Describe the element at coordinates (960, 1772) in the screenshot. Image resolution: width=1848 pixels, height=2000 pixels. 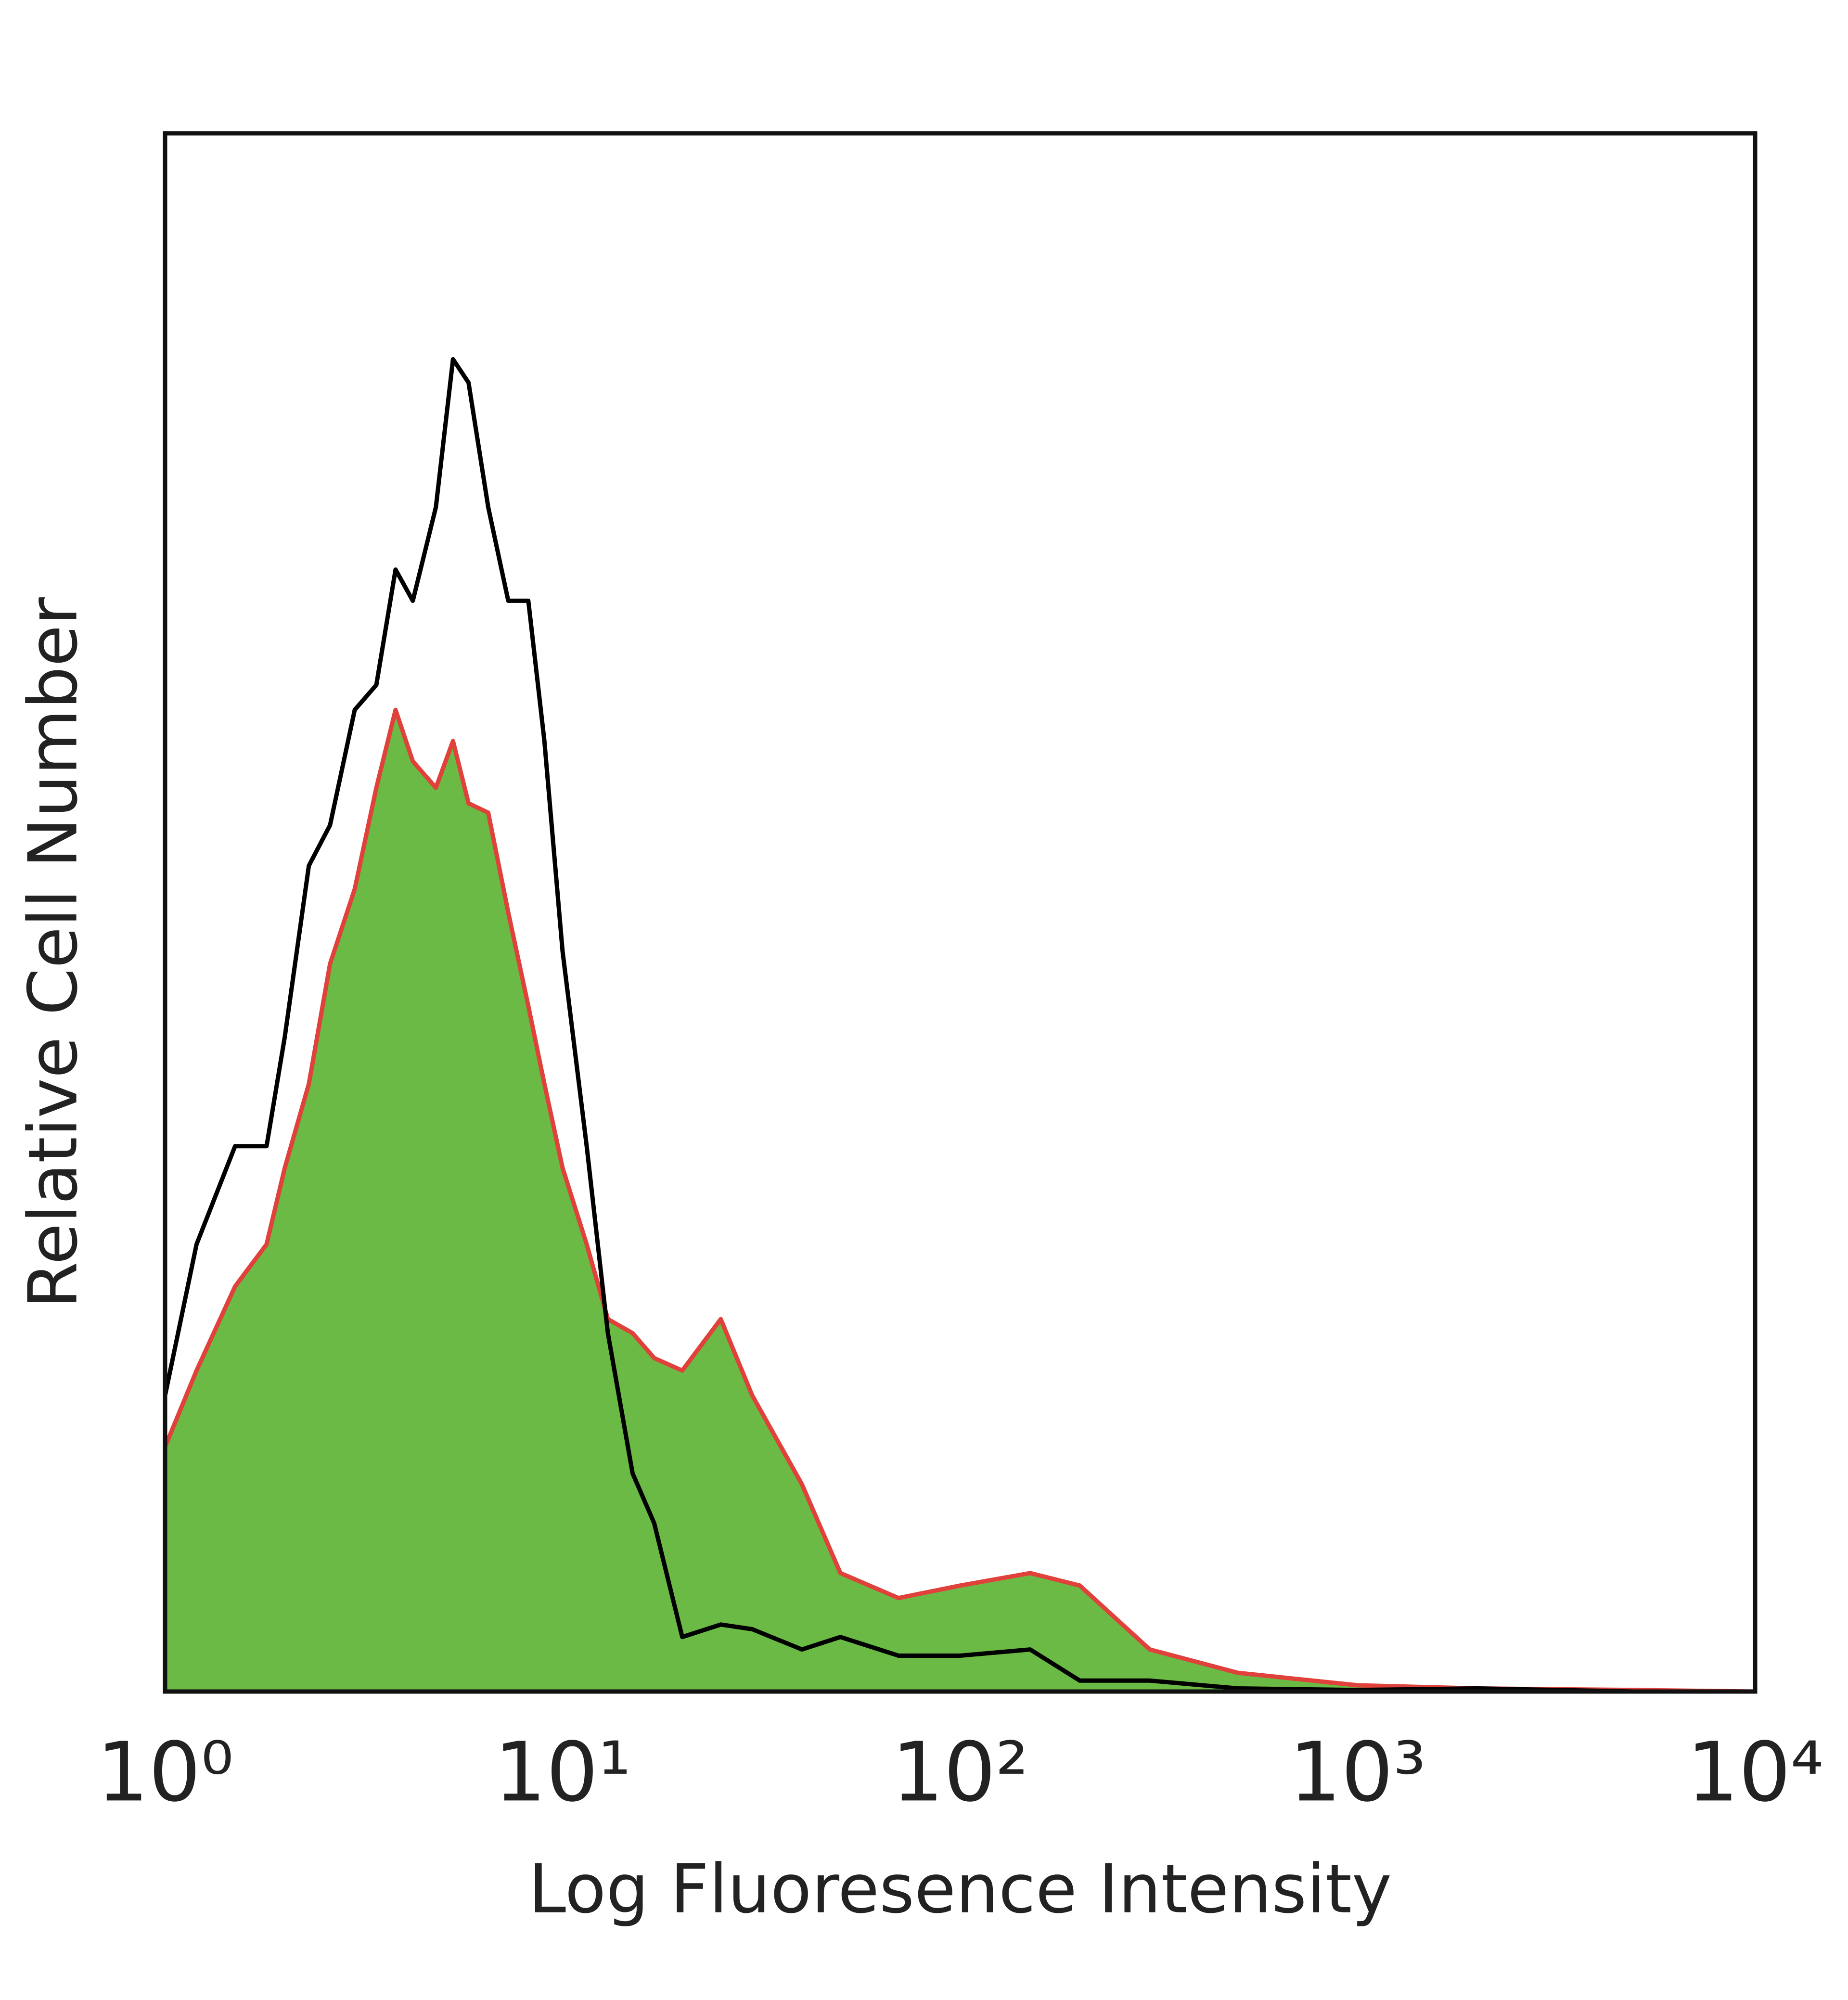
I see `x-tick-label: 10²` at that location.